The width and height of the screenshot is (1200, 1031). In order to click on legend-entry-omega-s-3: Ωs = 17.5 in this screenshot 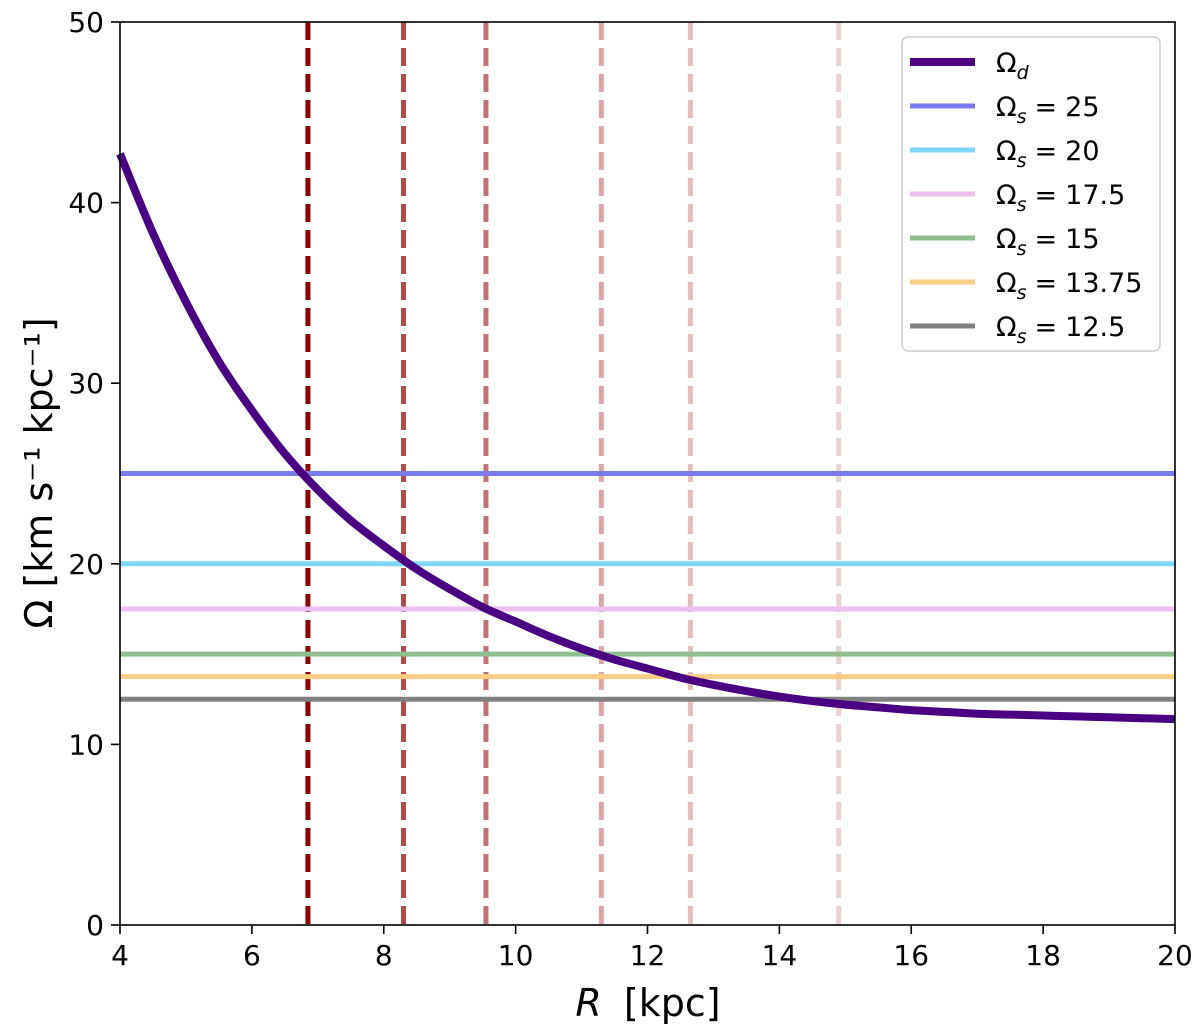, I will do `click(1017, 198)`.